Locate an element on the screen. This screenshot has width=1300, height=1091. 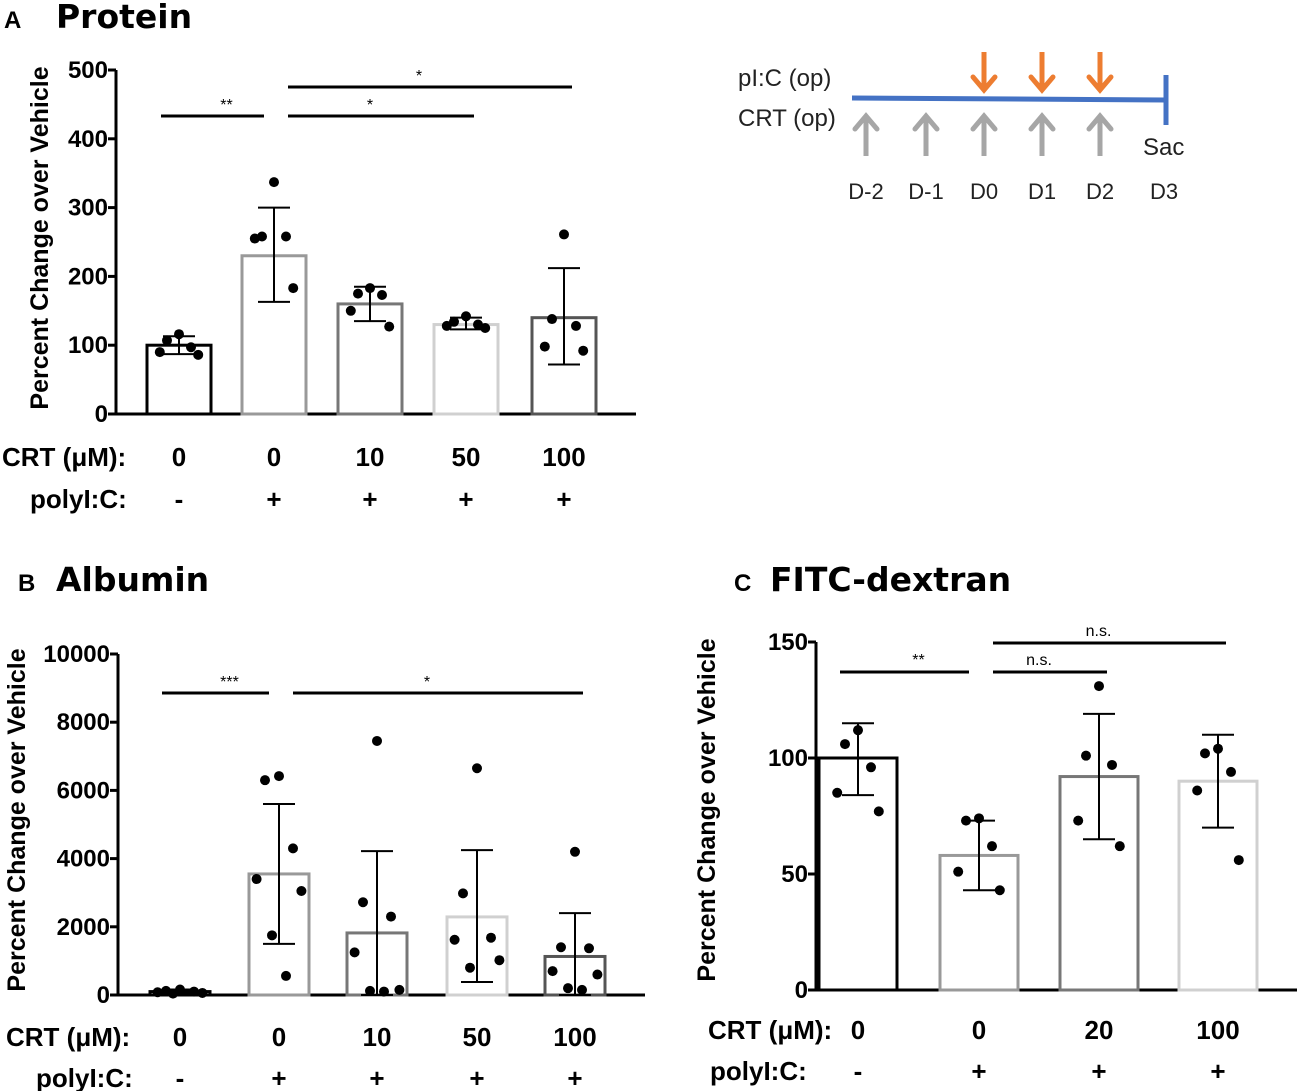
y-tick-label: 500 is located at coordinates (88, 70).